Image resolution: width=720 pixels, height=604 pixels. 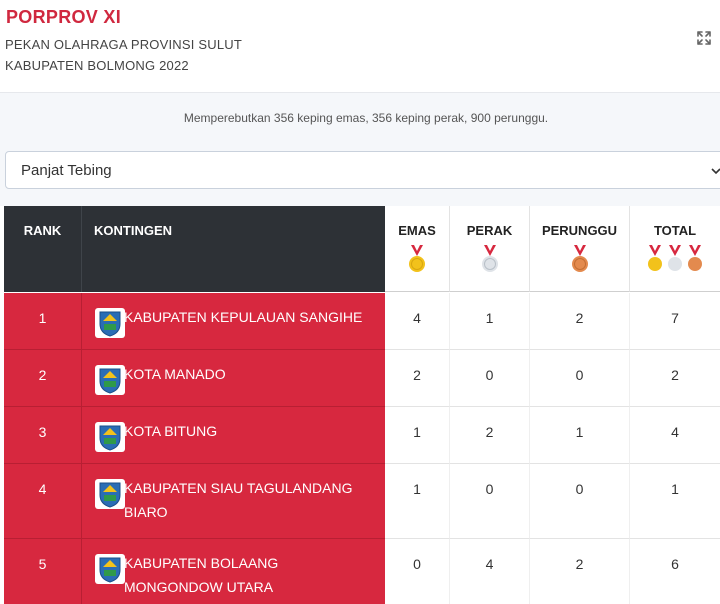 I want to click on perak-count: 1, so click(x=490, y=321).